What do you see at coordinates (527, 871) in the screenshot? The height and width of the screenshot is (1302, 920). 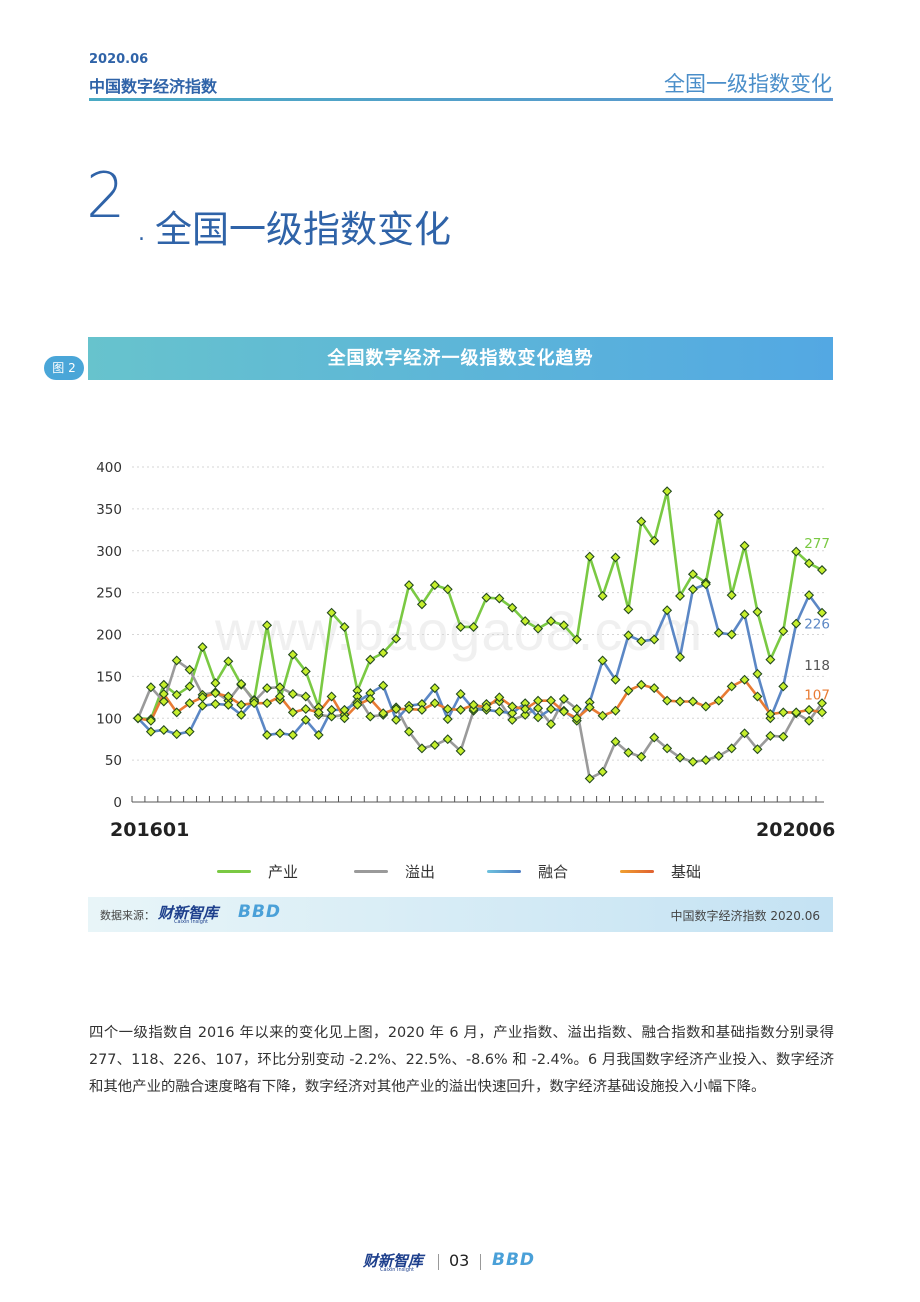 I see `legend-item-fusion: 融合` at bounding box center [527, 871].